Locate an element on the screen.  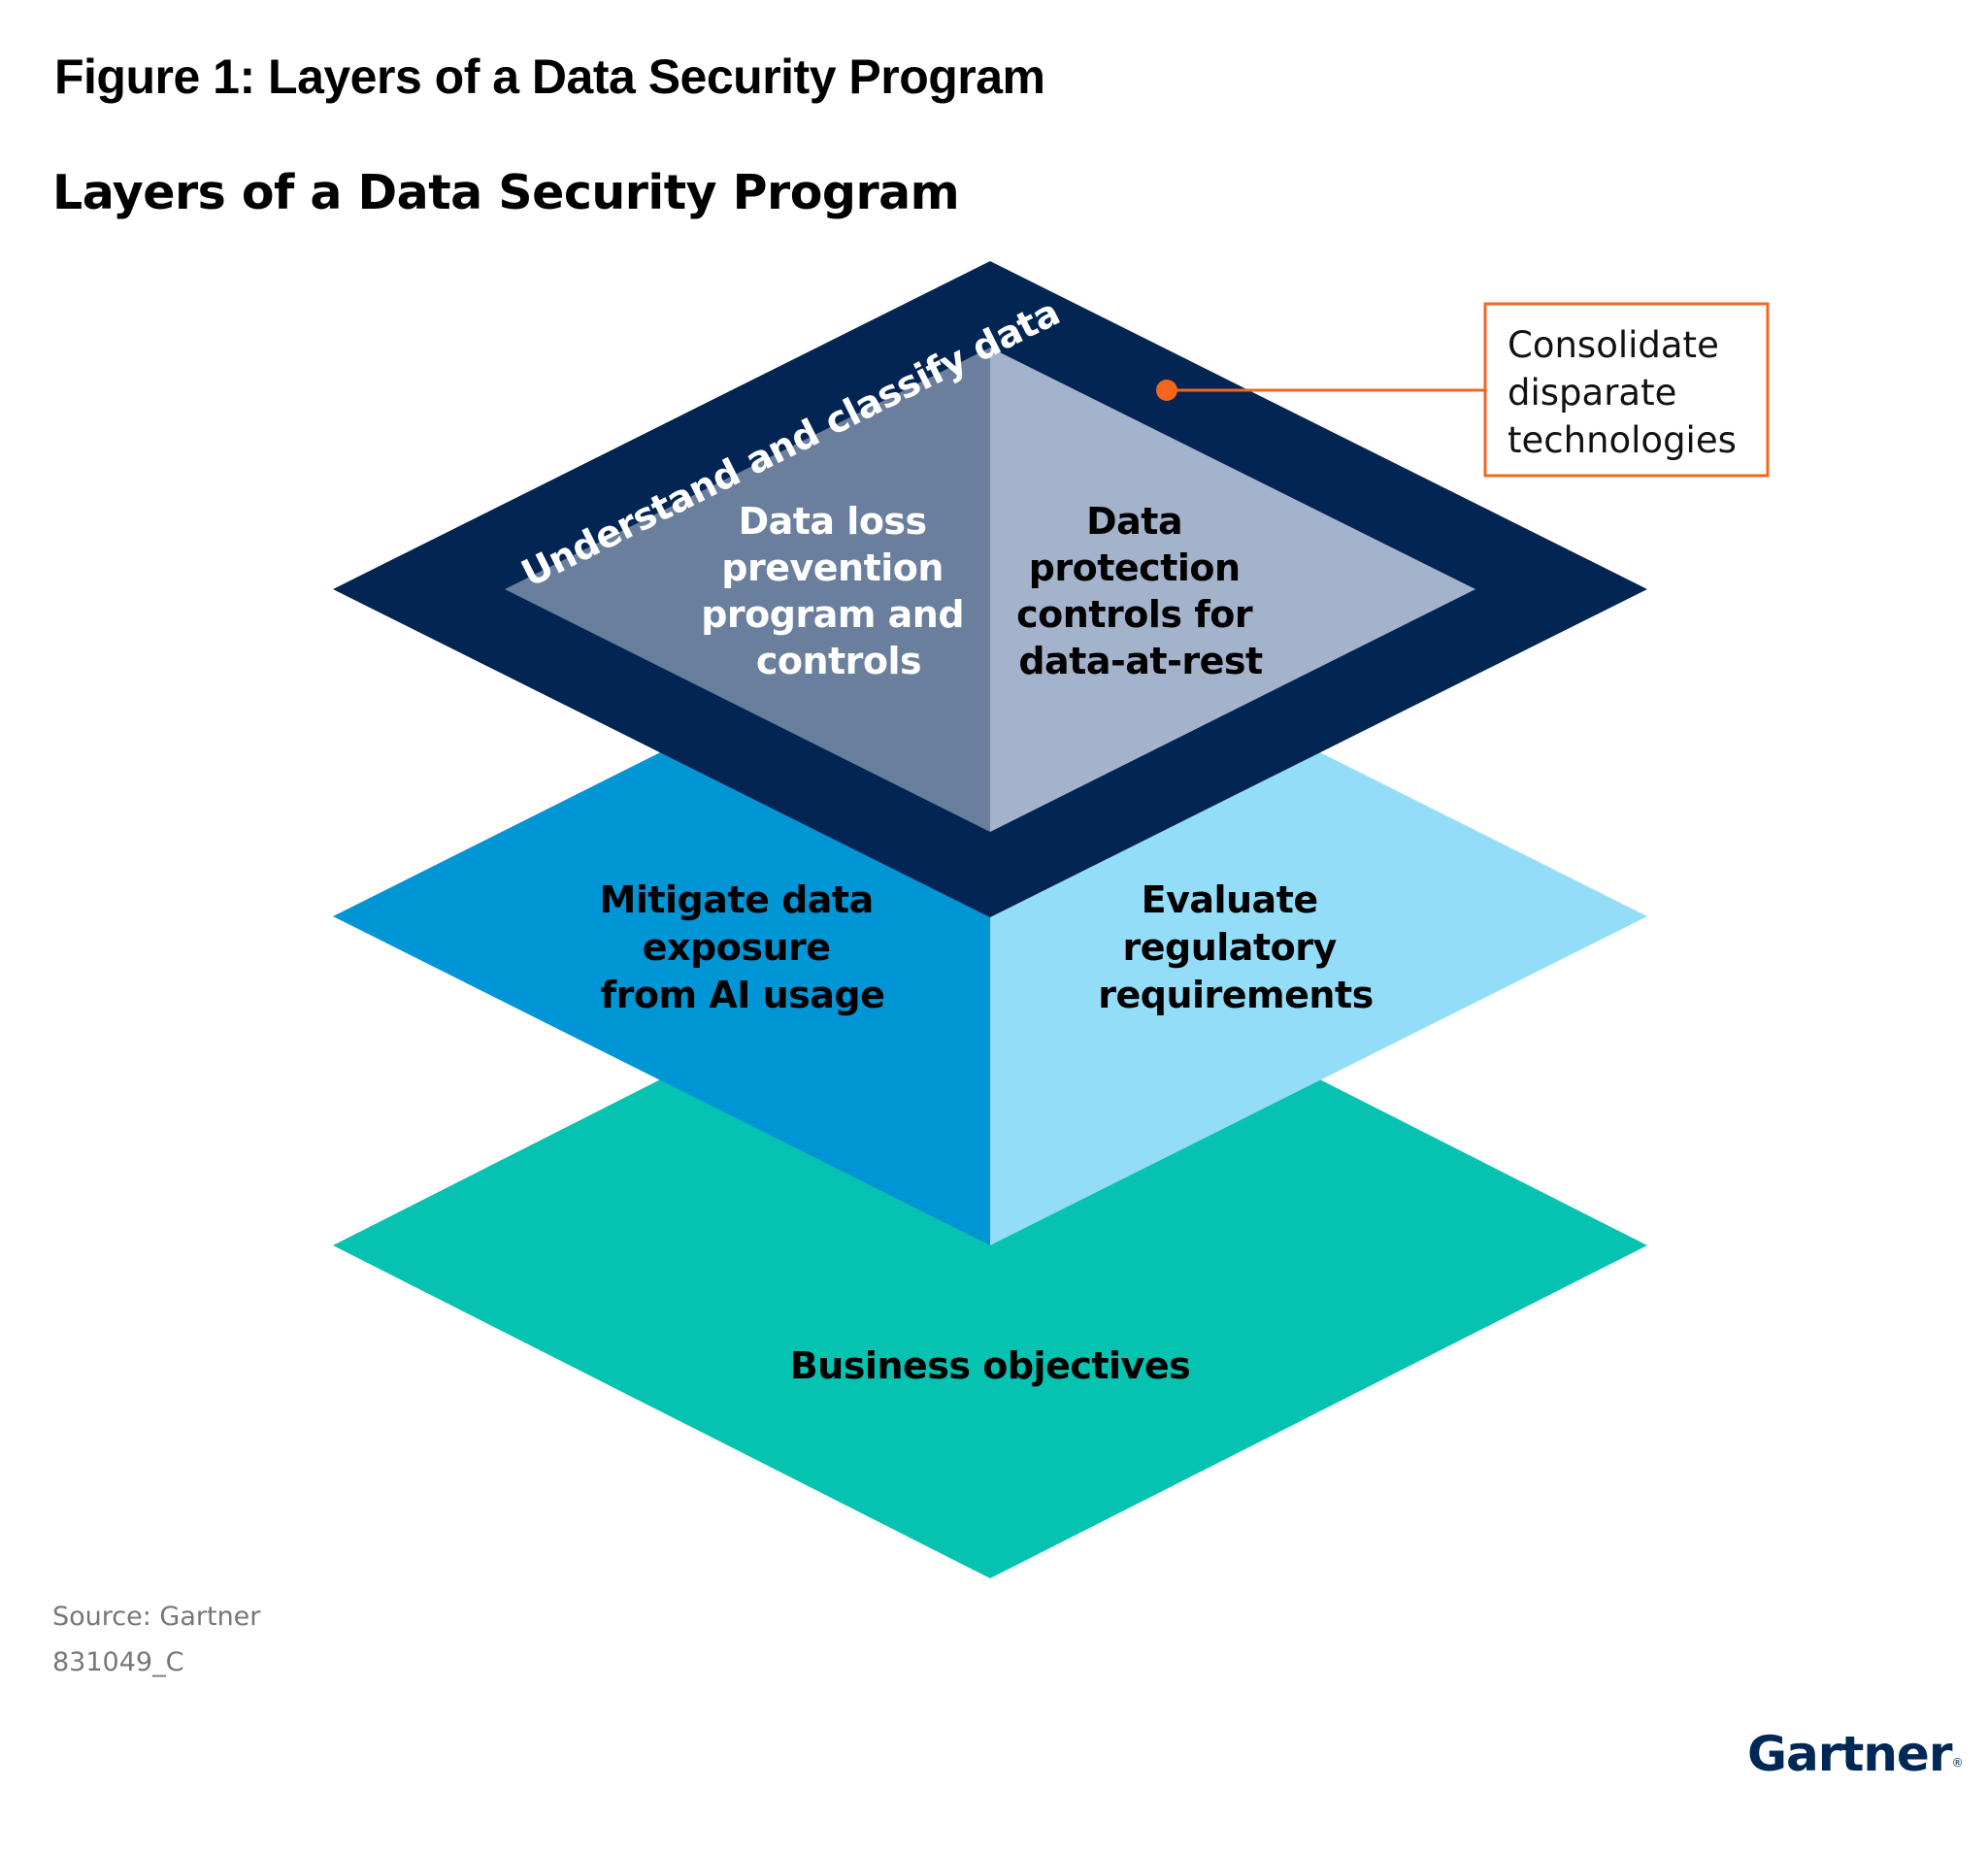
document-id: 831049_C is located at coordinates (118, 1662).